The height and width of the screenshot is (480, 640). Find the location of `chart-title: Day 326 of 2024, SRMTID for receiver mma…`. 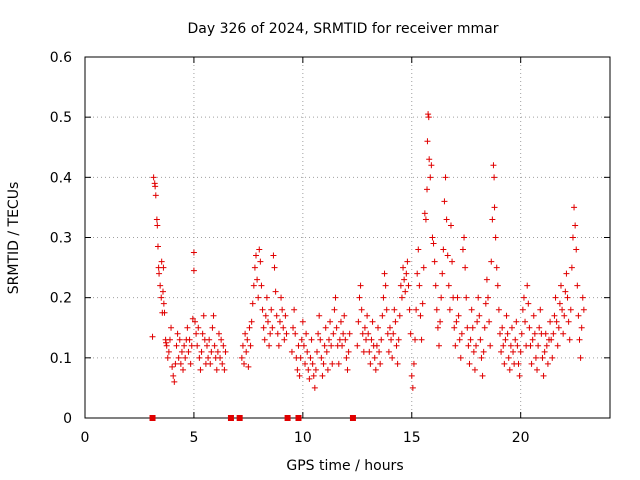

chart-title: Day 326 of 2024, SRMTID for receiver mma… is located at coordinates (342, 29).